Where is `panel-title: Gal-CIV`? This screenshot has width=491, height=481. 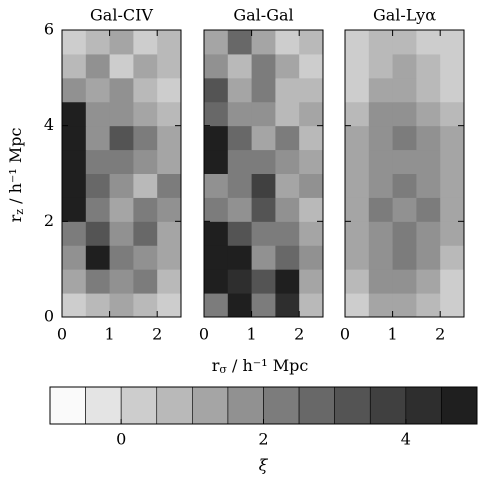 panel-title: Gal-CIV is located at coordinates (121, 15).